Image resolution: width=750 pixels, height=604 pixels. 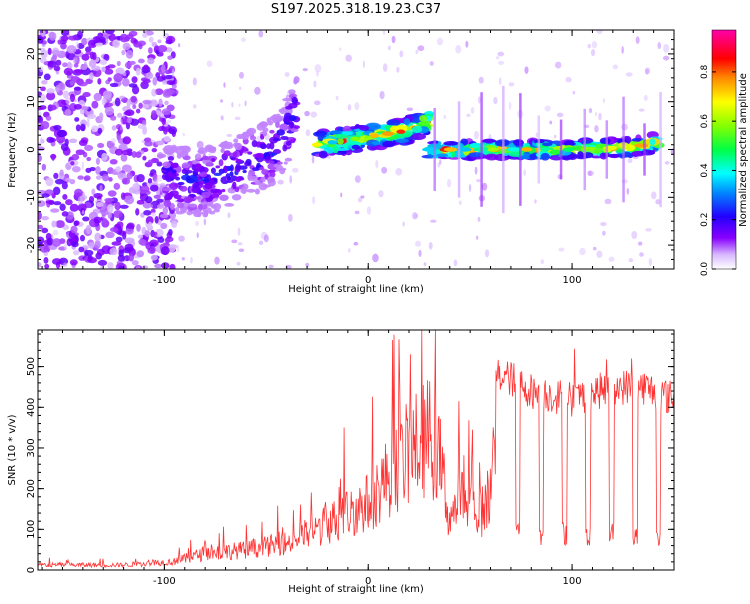 What do you see at coordinates (356, 289) in the screenshot?
I see `spectrogram-xlabel: Height of straight line (km)` at bounding box center [356, 289].